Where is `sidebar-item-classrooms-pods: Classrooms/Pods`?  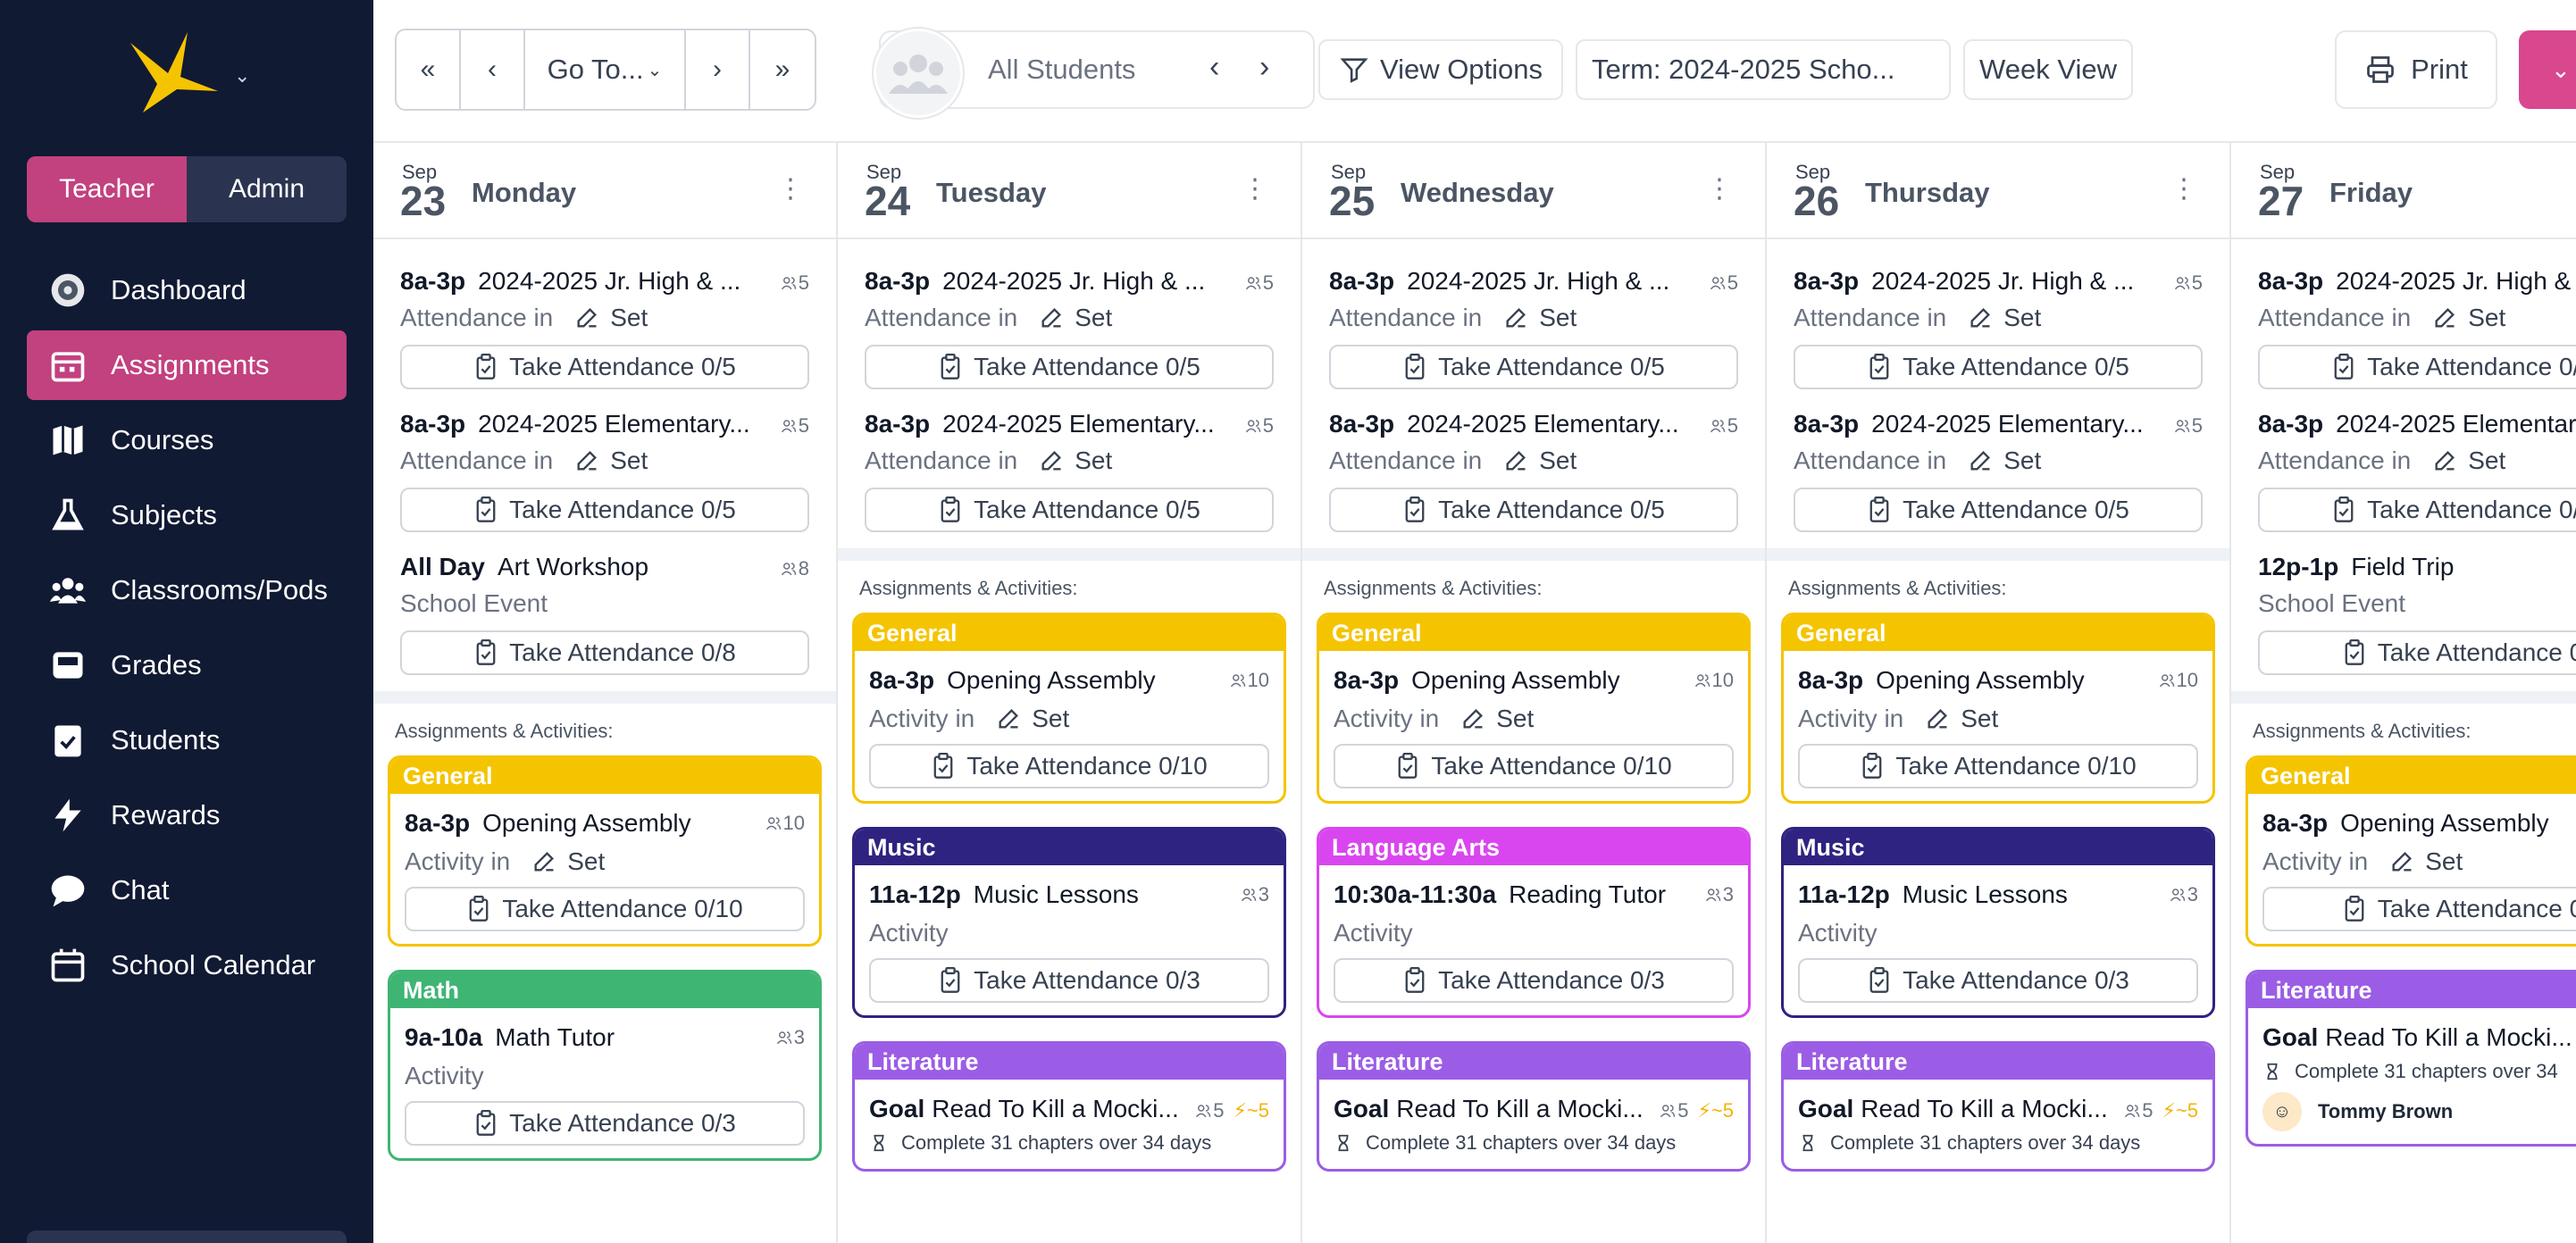 sidebar-item-classrooms-pods: Classrooms/Pods is located at coordinates (187, 590).